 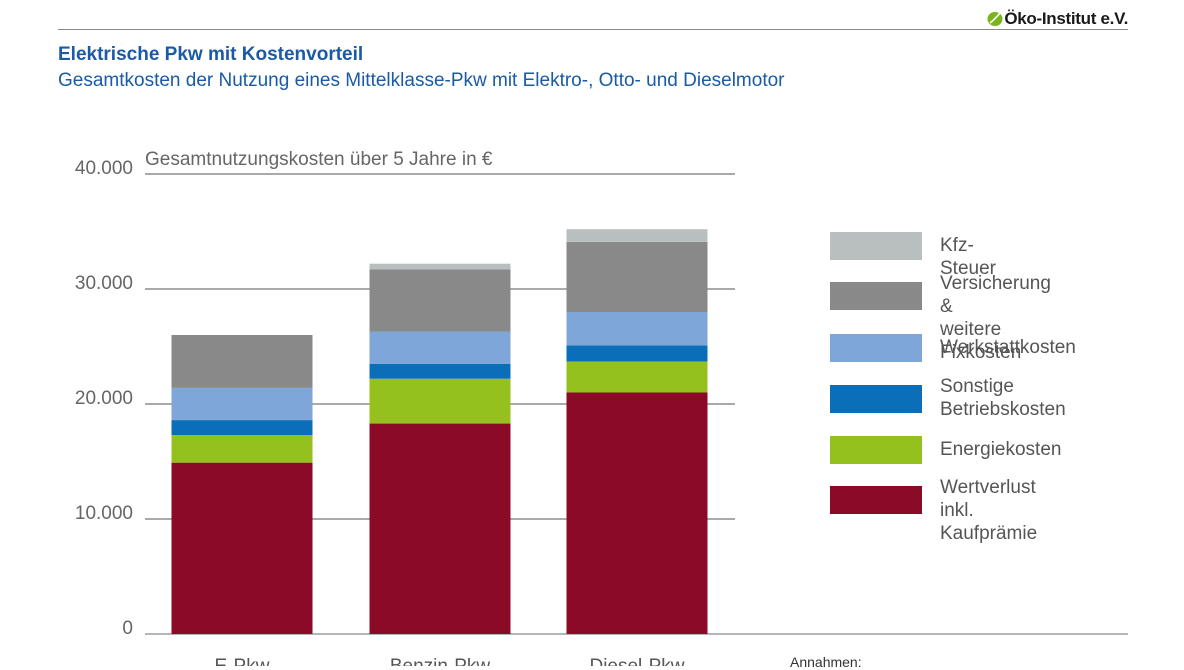 I want to click on logo: Öko-Institut e.V., so click(x=1057, y=19).